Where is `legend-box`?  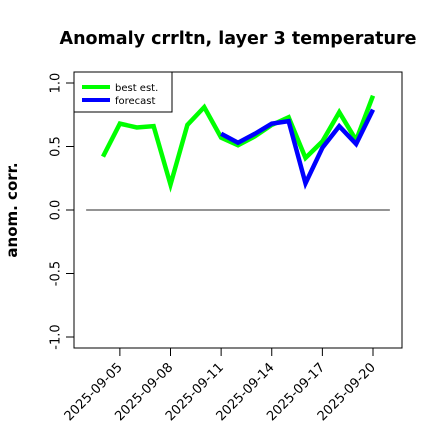 legend-box is located at coordinates (123, 92).